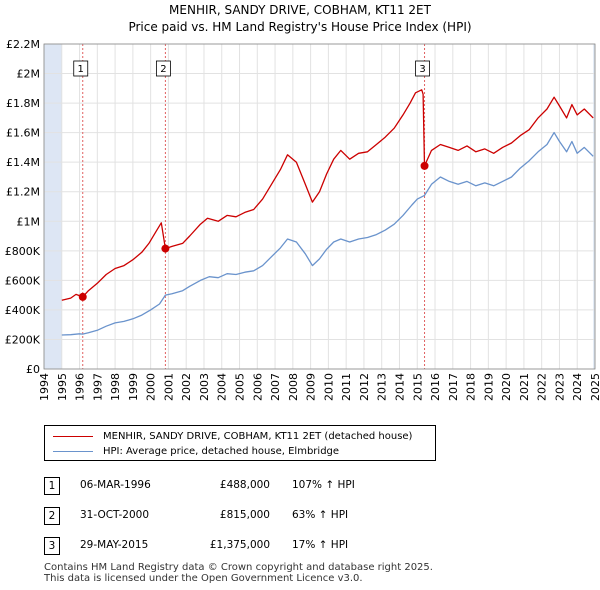  What do you see at coordinates (133, 387) in the screenshot?
I see `x-tick-label: 1999` at bounding box center [133, 387].